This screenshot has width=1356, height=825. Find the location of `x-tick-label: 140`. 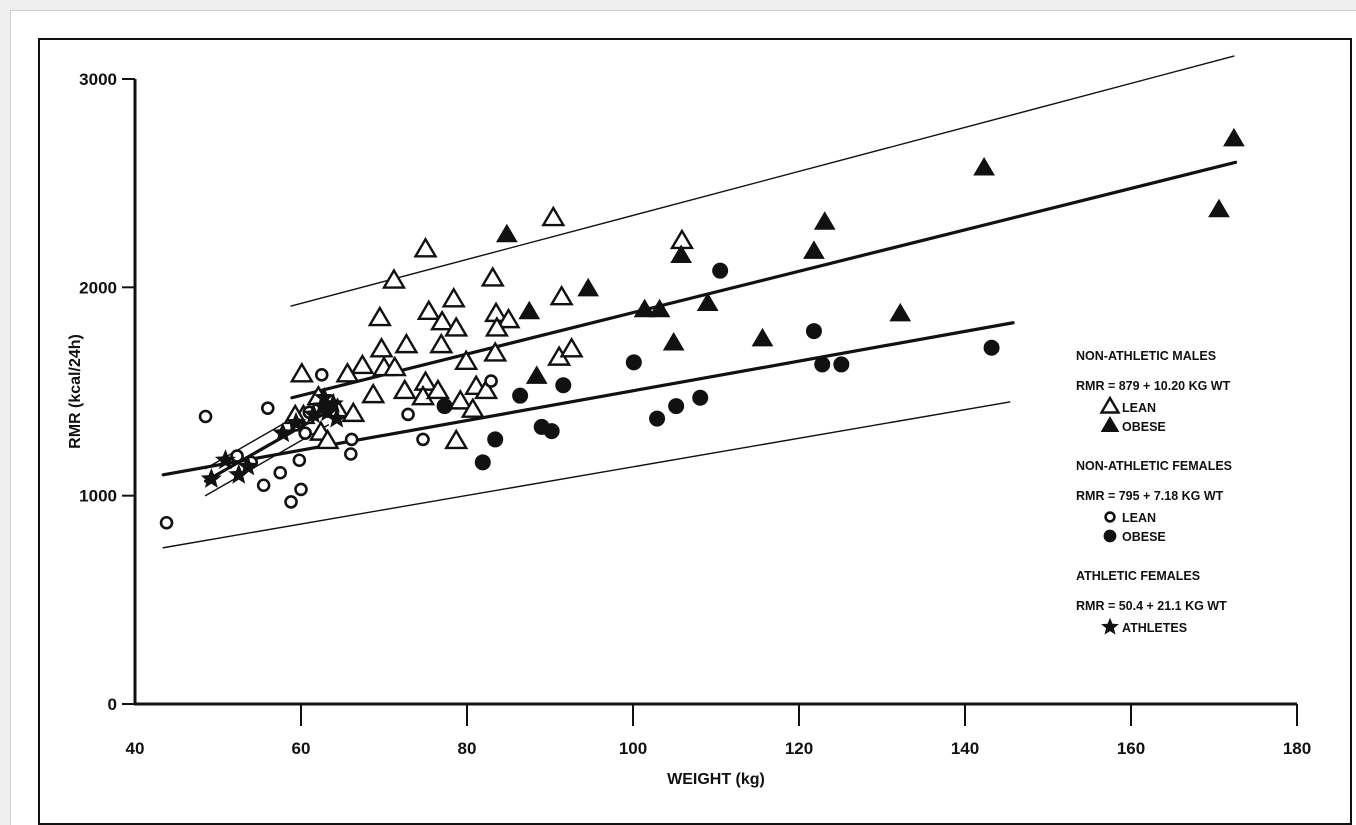

x-tick-label: 140 is located at coordinates (965, 748).